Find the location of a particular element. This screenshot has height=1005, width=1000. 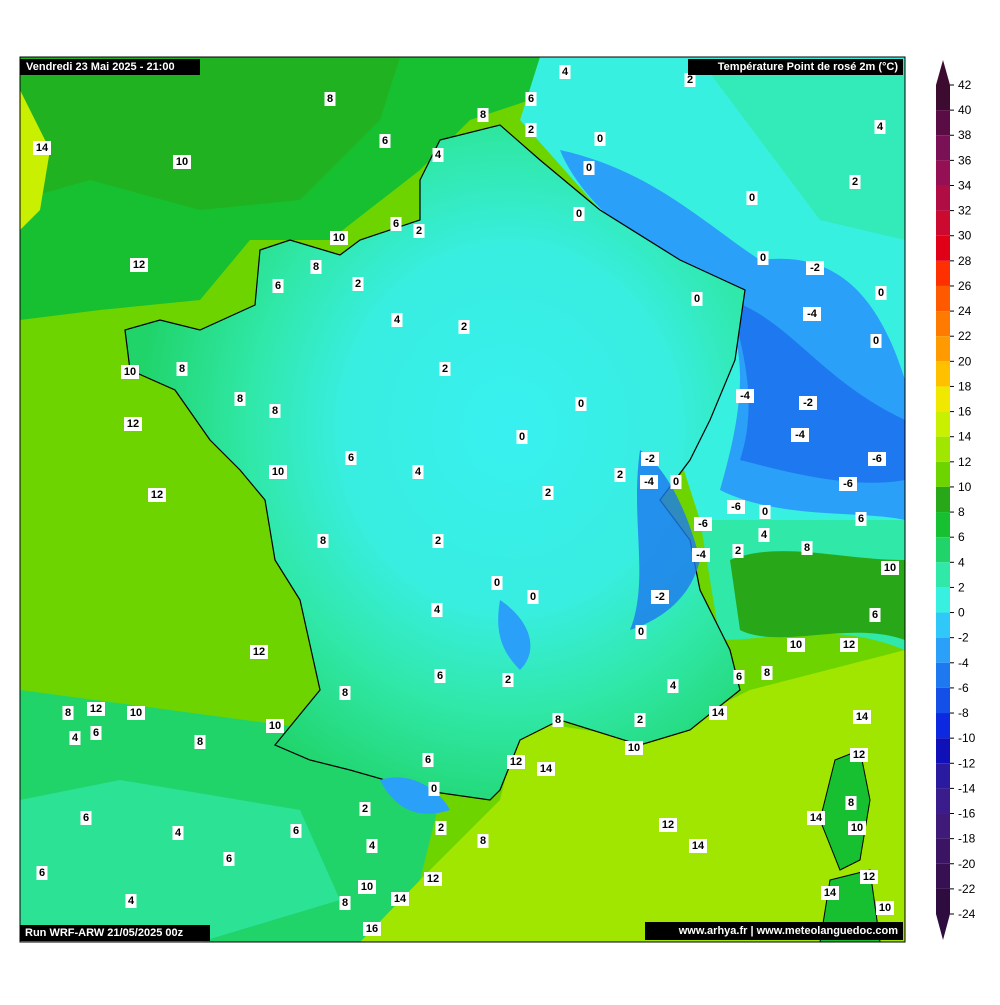

date: Vendredi 23 Mai 2025 - 21:00 is located at coordinates (100, 67).